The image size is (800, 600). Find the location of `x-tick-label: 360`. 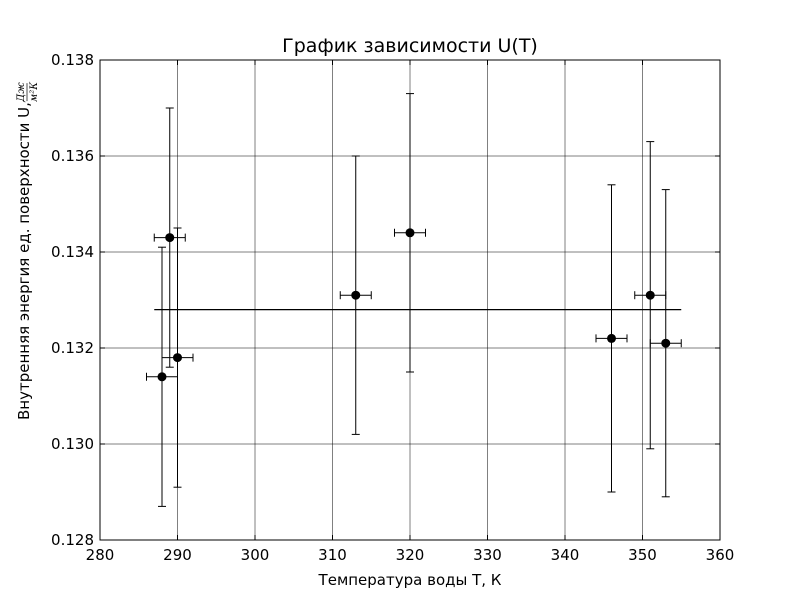

x-tick-label: 360 is located at coordinates (720, 555).